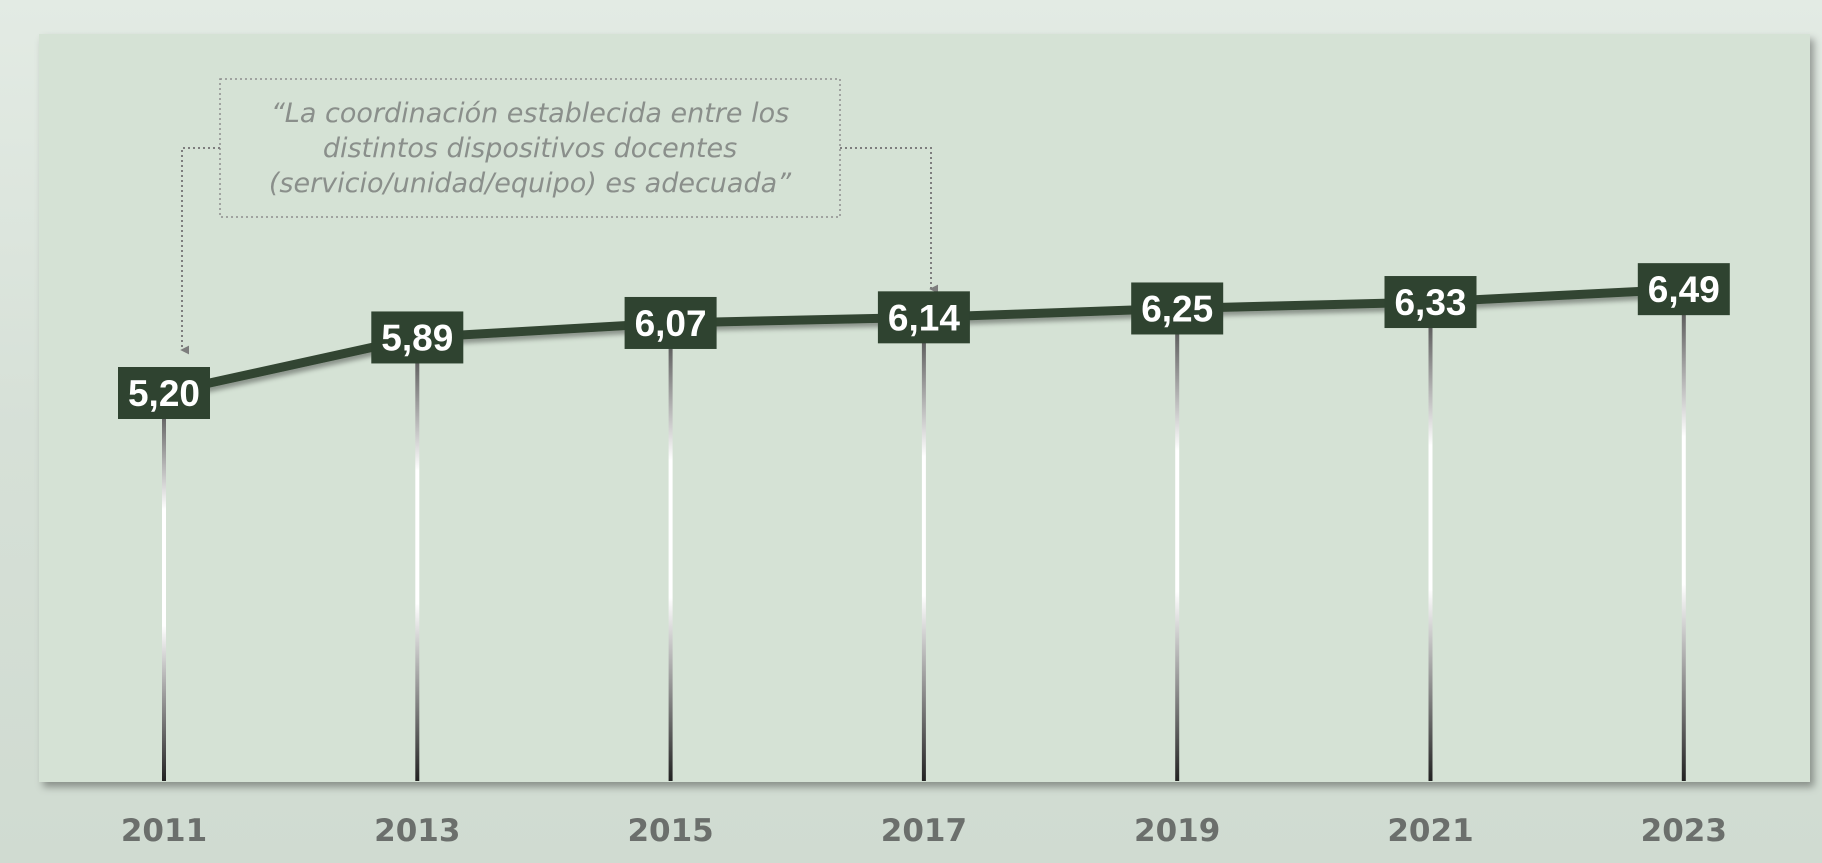 This screenshot has height=863, width=1822. I want to click on drop-line-2019, so click(1177, 544).